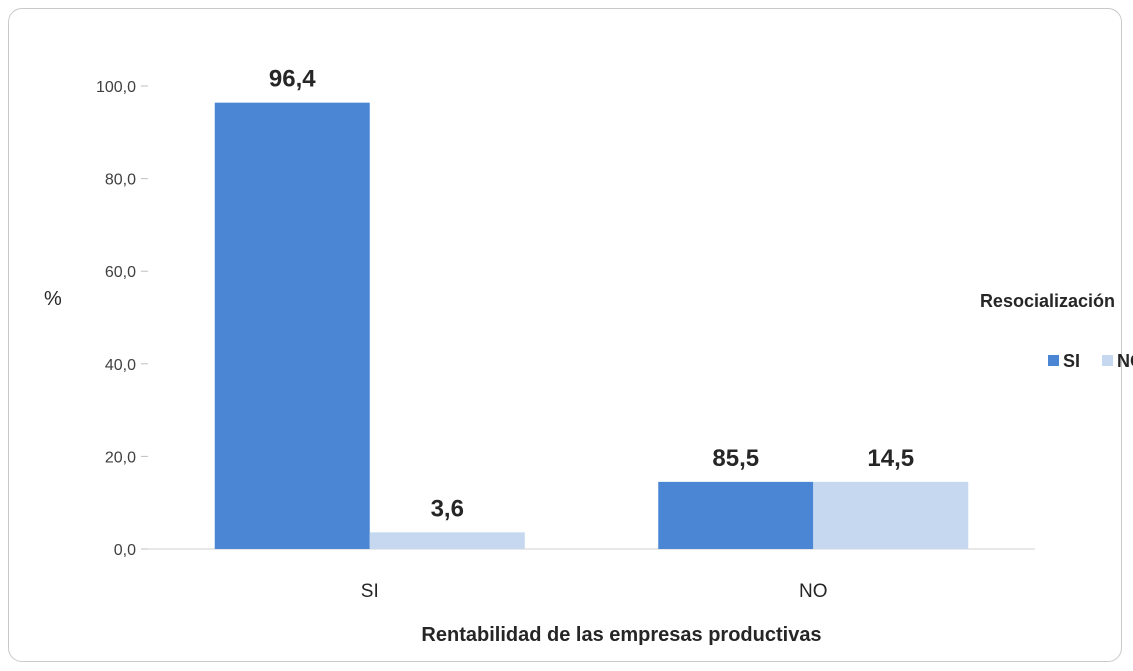 Image resolution: width=1133 pixels, height=671 pixels. I want to click on category-labels: SI NO, so click(594, 591).